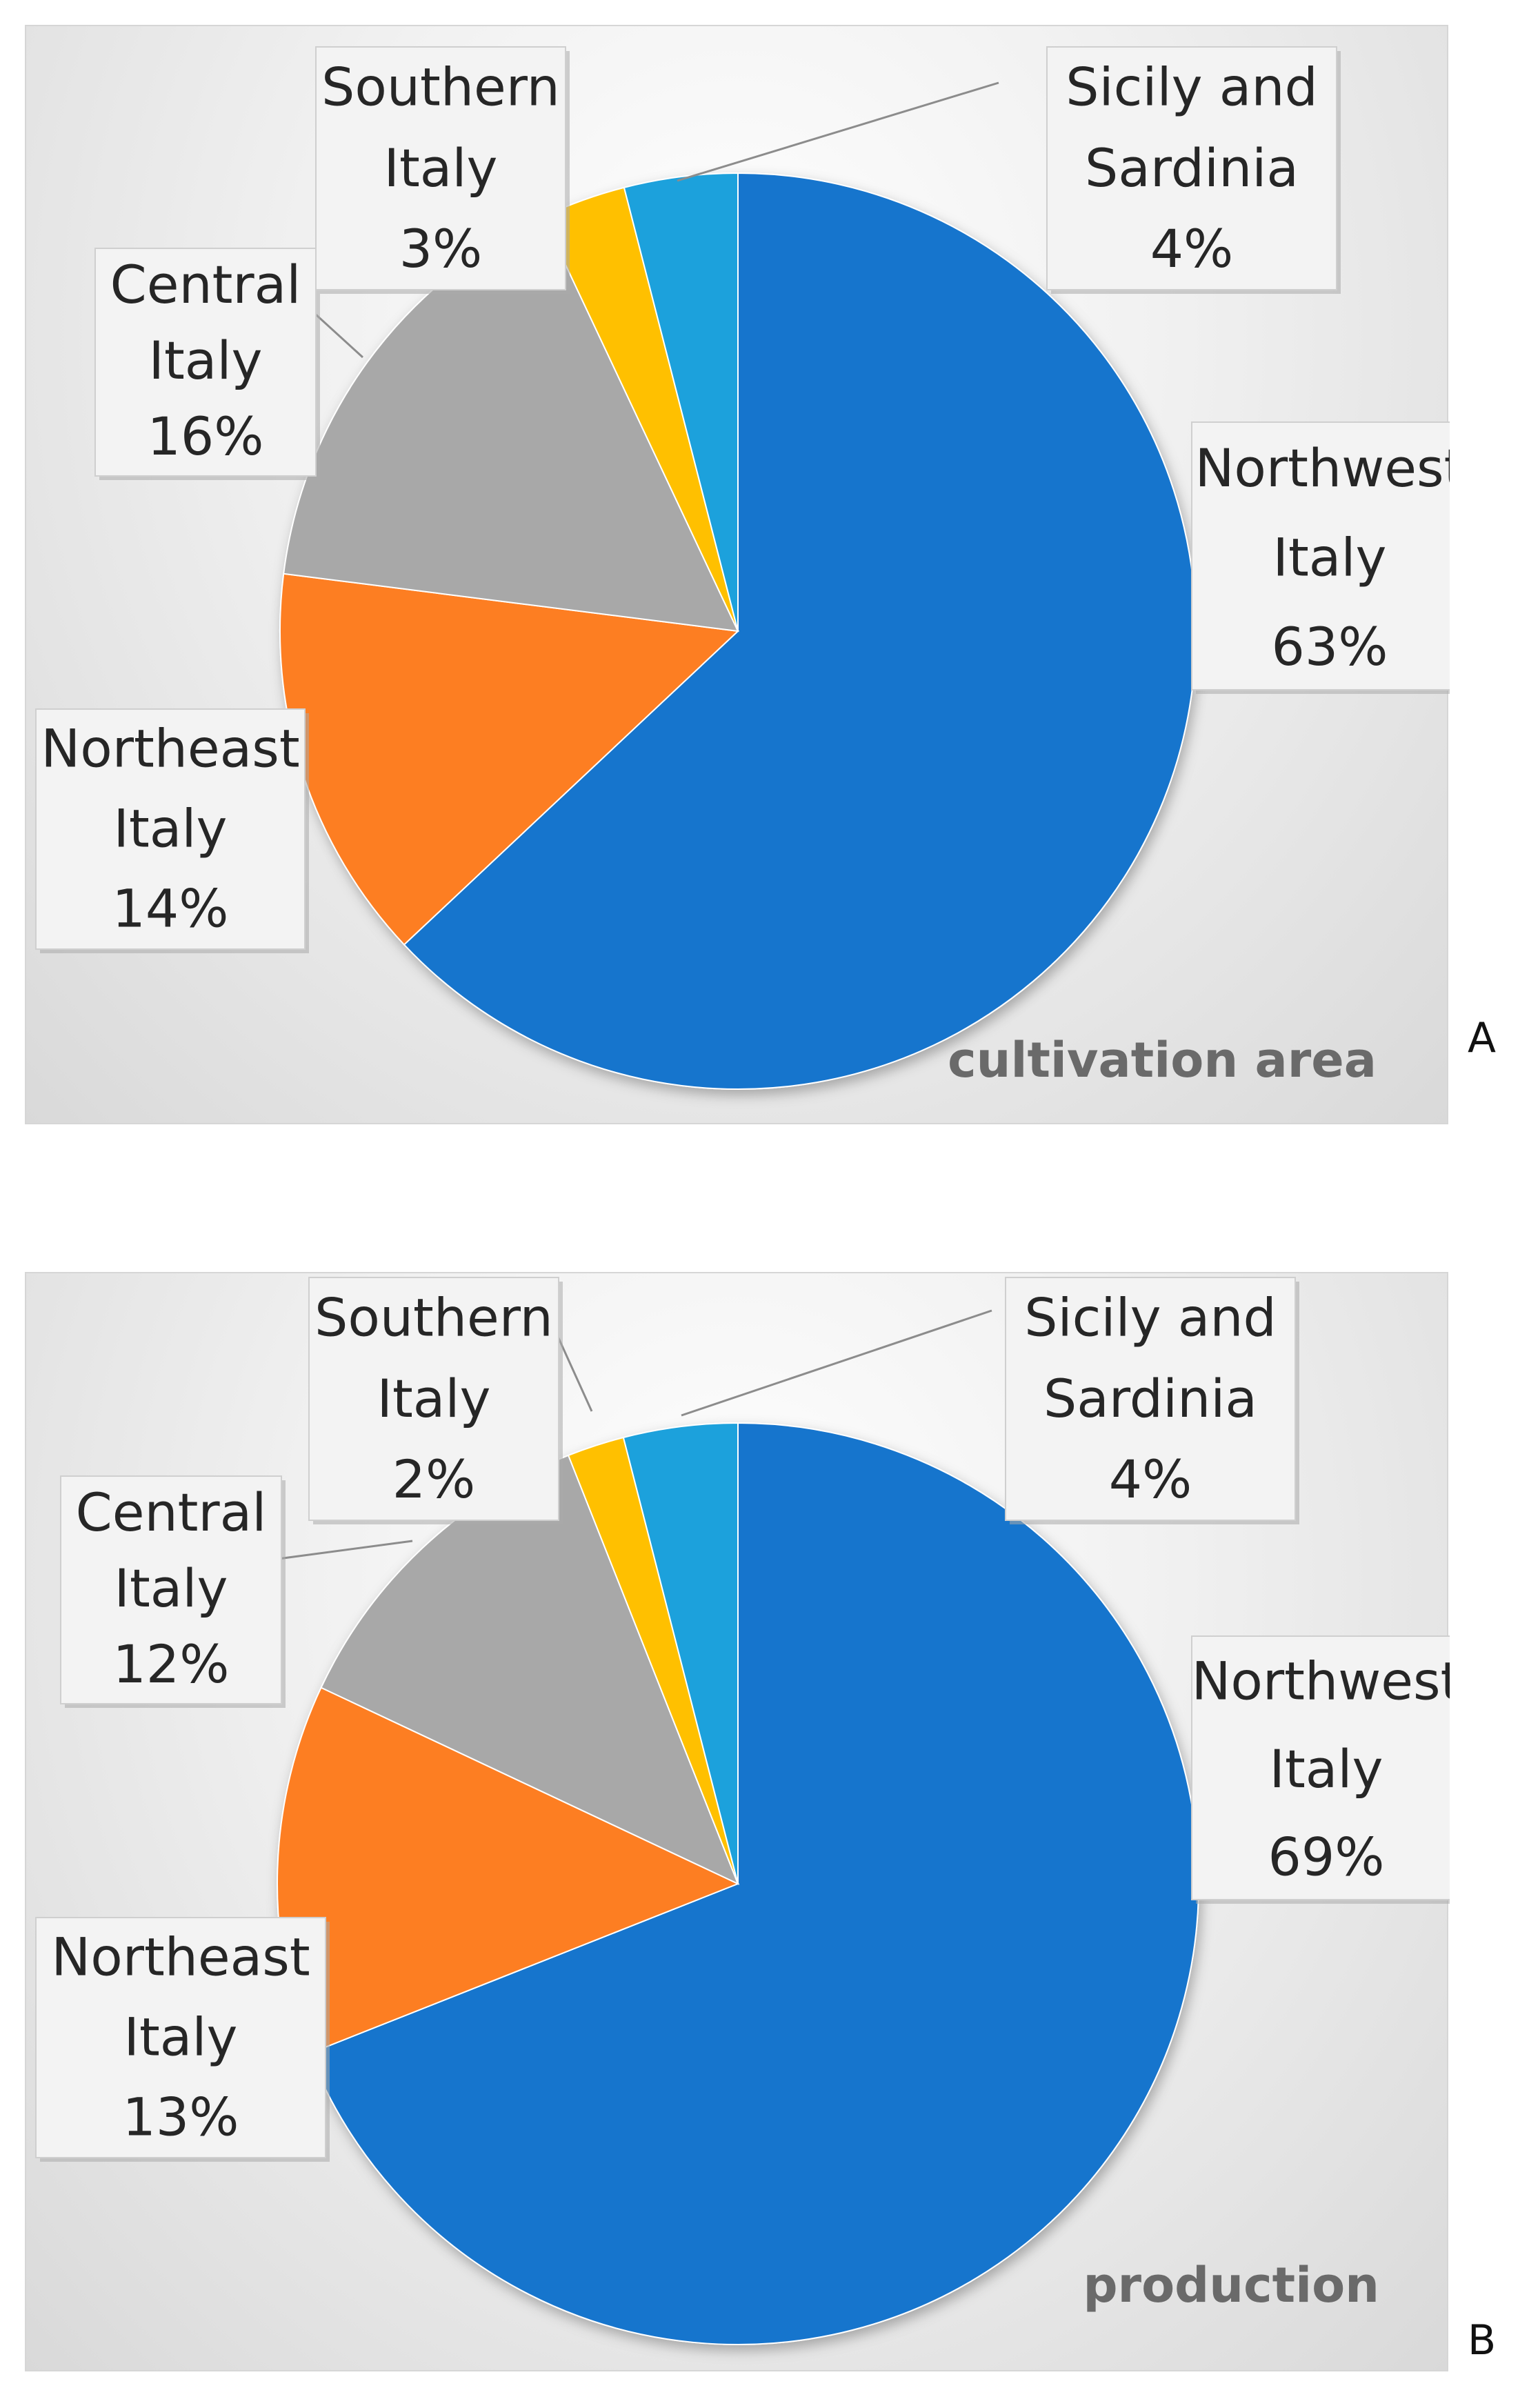 Image resolution: width=1529 pixels, height=2408 pixels. What do you see at coordinates (441, 249) in the screenshot?
I see `data-label-text-southern-italy-2: 3%` at bounding box center [441, 249].